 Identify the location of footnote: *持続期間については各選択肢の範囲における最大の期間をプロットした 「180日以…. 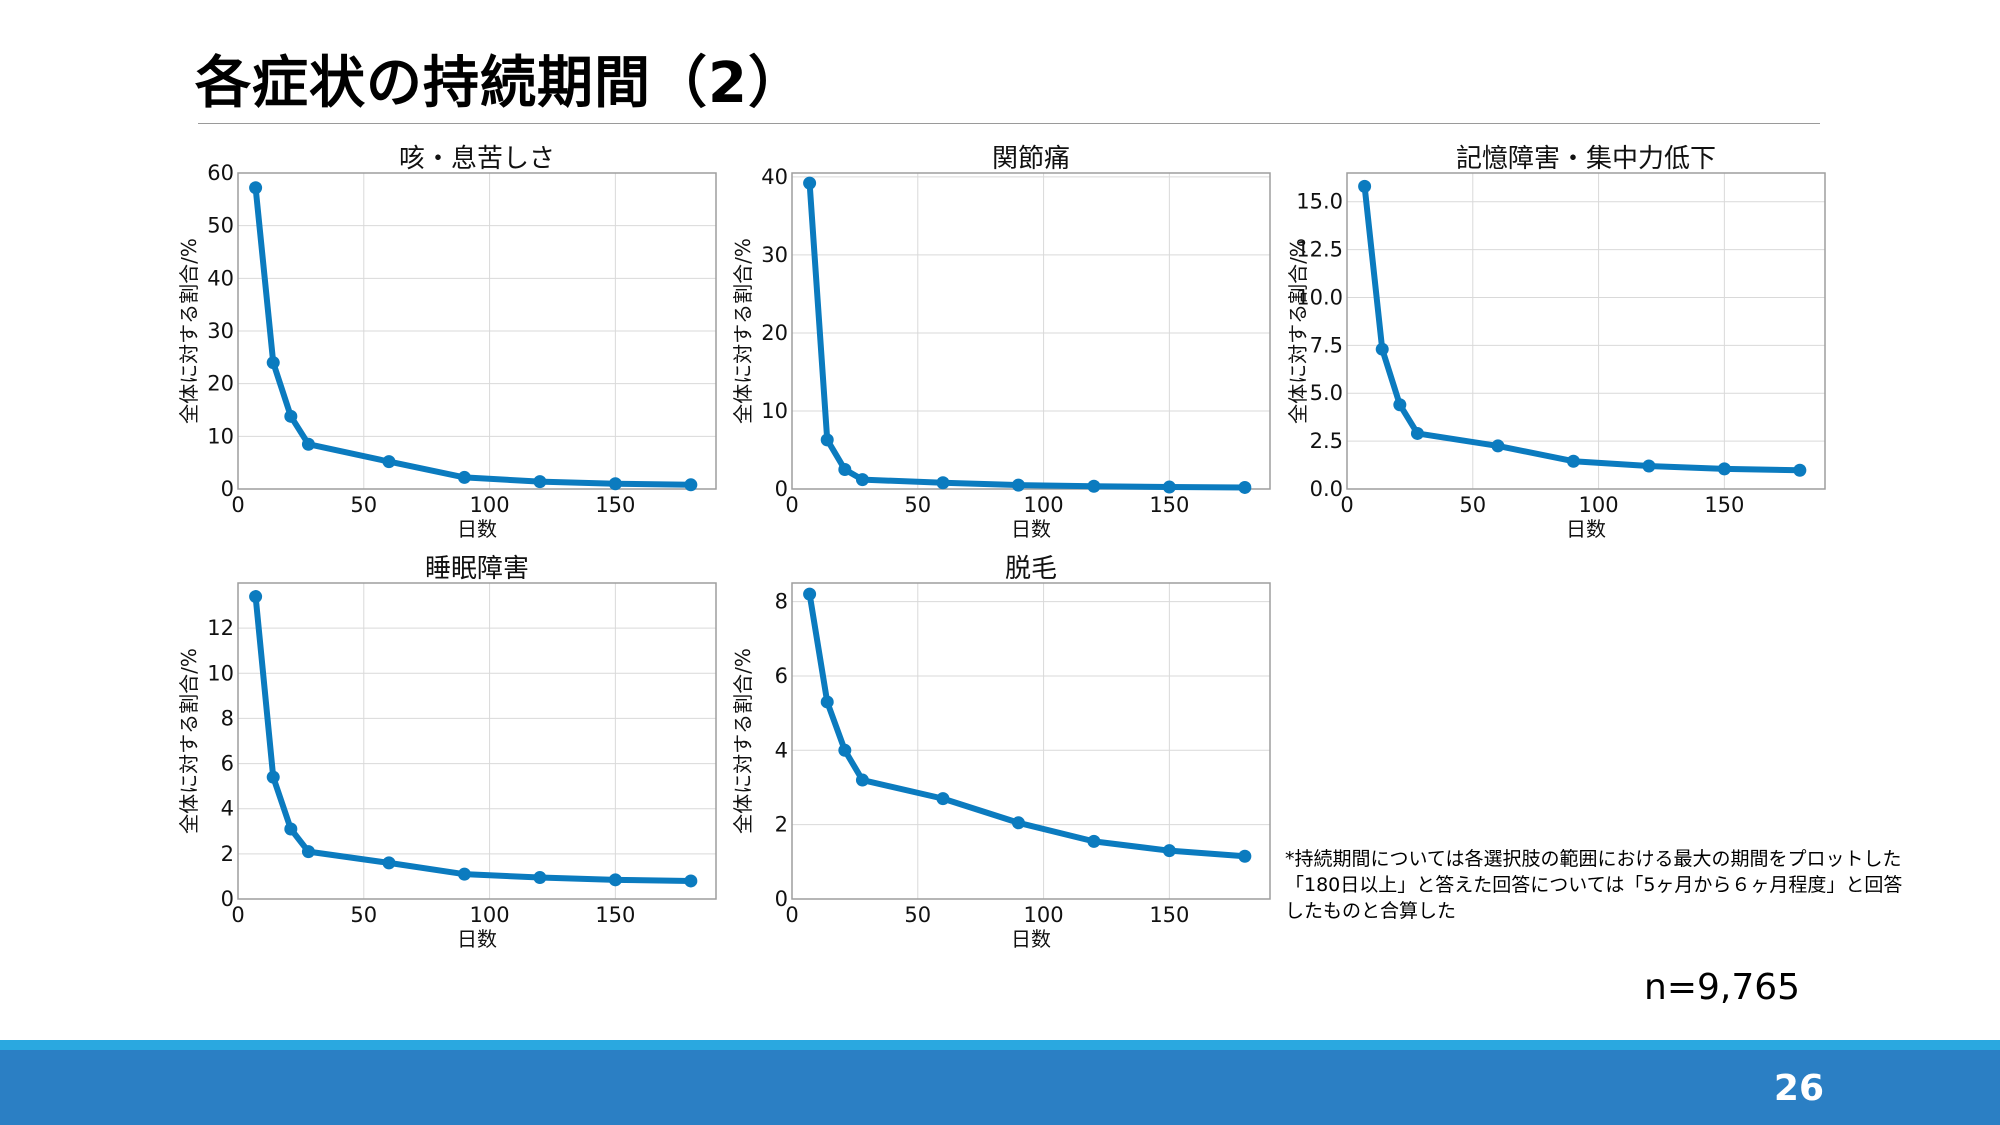
(1593, 885).